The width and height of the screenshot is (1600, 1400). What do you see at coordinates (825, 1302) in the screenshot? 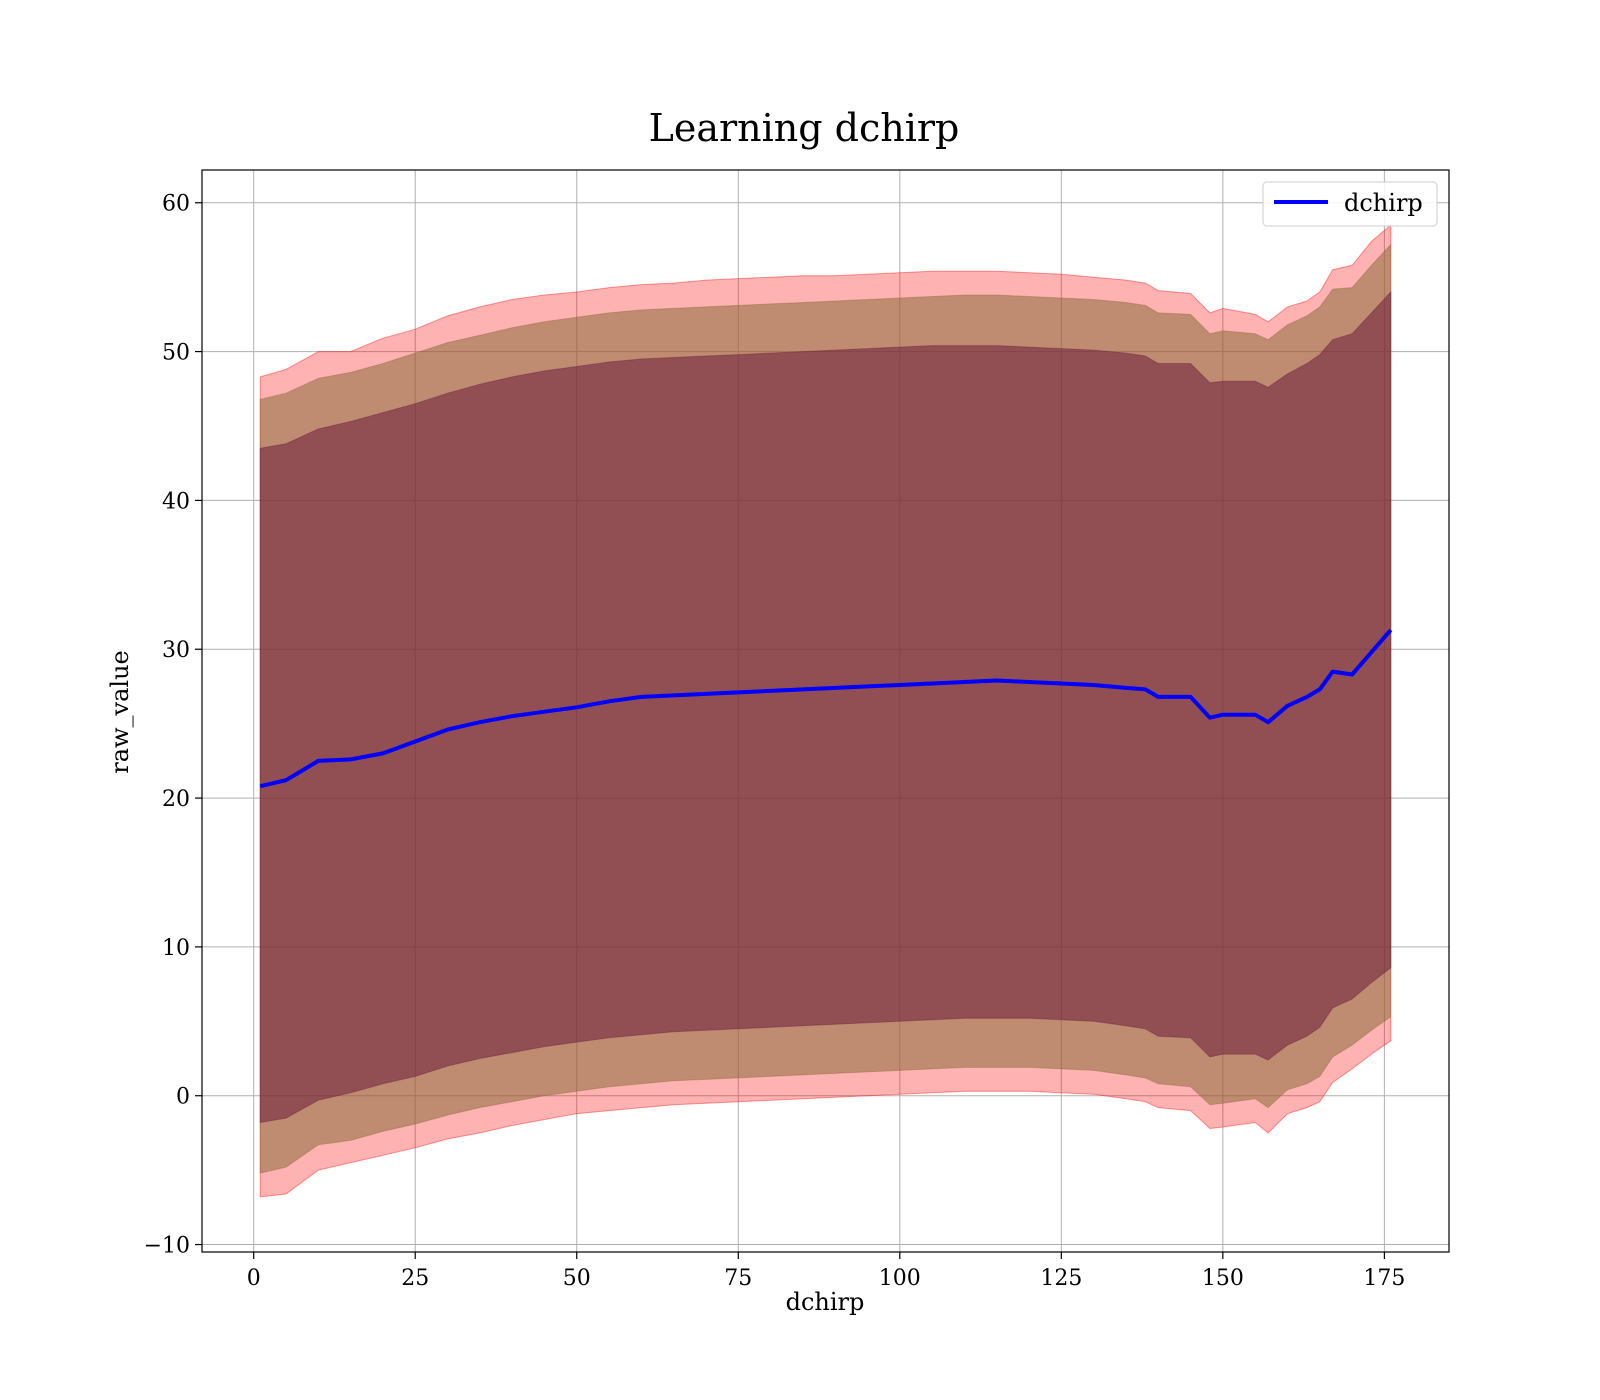
I see `x-axis-label: dchirp` at bounding box center [825, 1302].